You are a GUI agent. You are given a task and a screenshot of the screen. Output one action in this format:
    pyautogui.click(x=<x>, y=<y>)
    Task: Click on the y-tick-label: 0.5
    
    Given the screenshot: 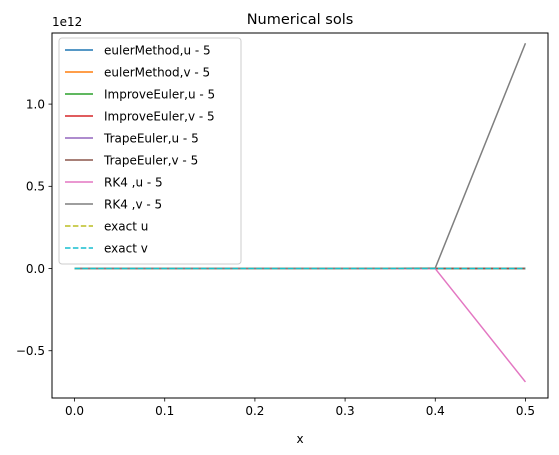 What is the action you would take?
    pyautogui.click(x=35, y=187)
    